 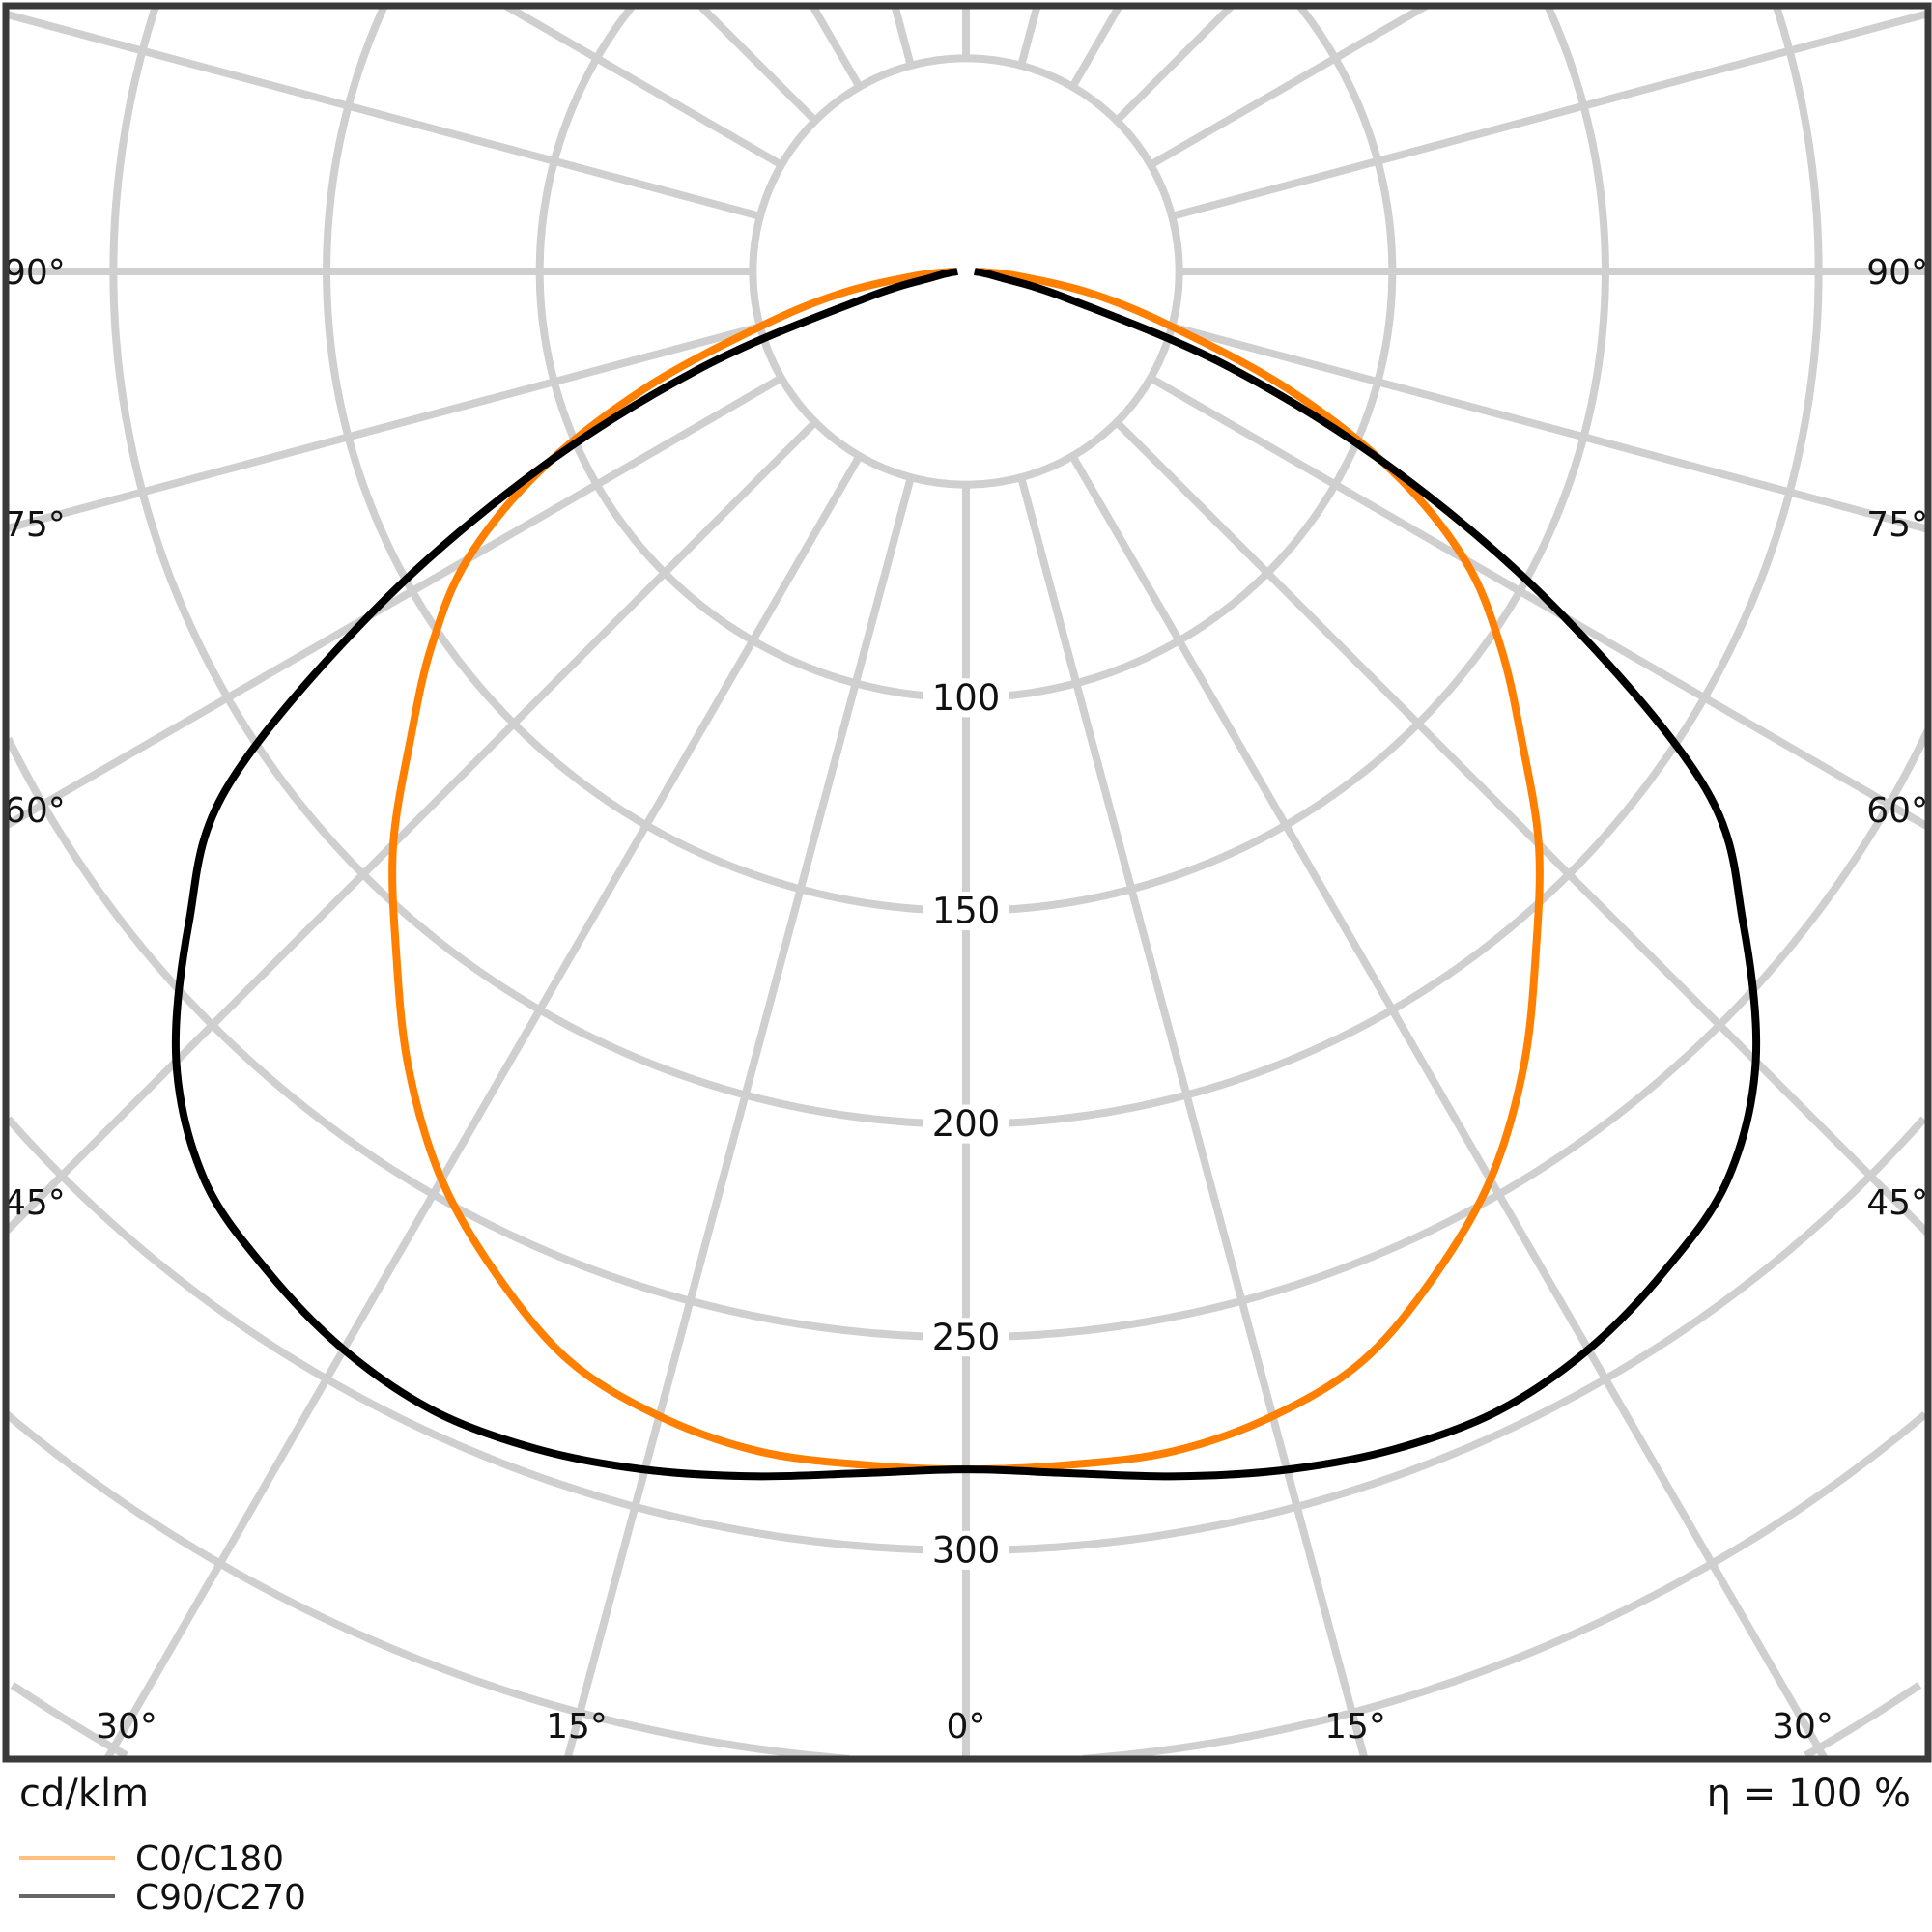 What do you see at coordinates (1897, 811) in the screenshot?
I see `angle-label-right: 60°` at bounding box center [1897, 811].